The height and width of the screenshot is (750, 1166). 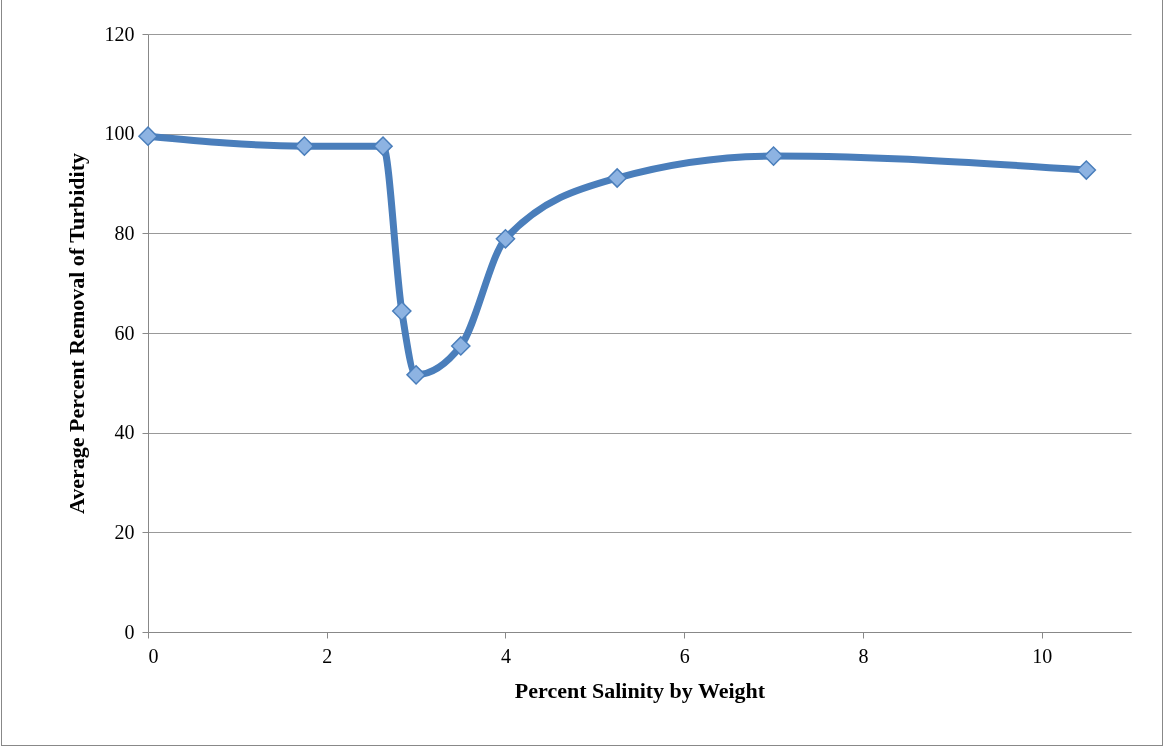 I want to click on y-axis-title: Average Percent Removal of Turbidity, so click(x=76, y=333).